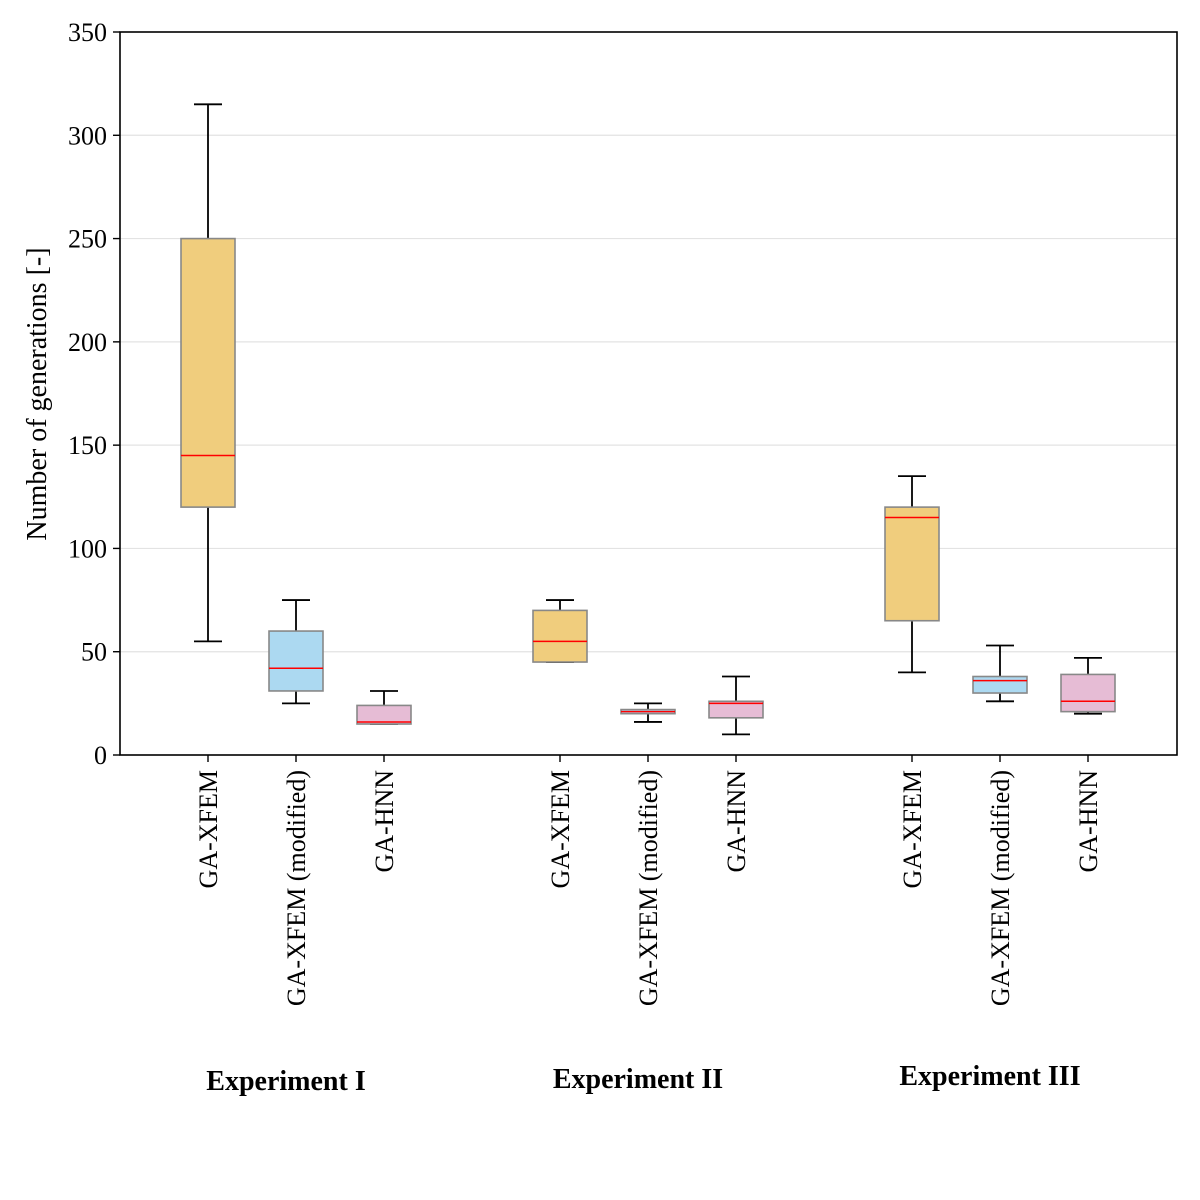  What do you see at coordinates (94, 394) in the screenshot?
I see `y-axis: 0 50 100 150 200 250 300 350` at bounding box center [94, 394].